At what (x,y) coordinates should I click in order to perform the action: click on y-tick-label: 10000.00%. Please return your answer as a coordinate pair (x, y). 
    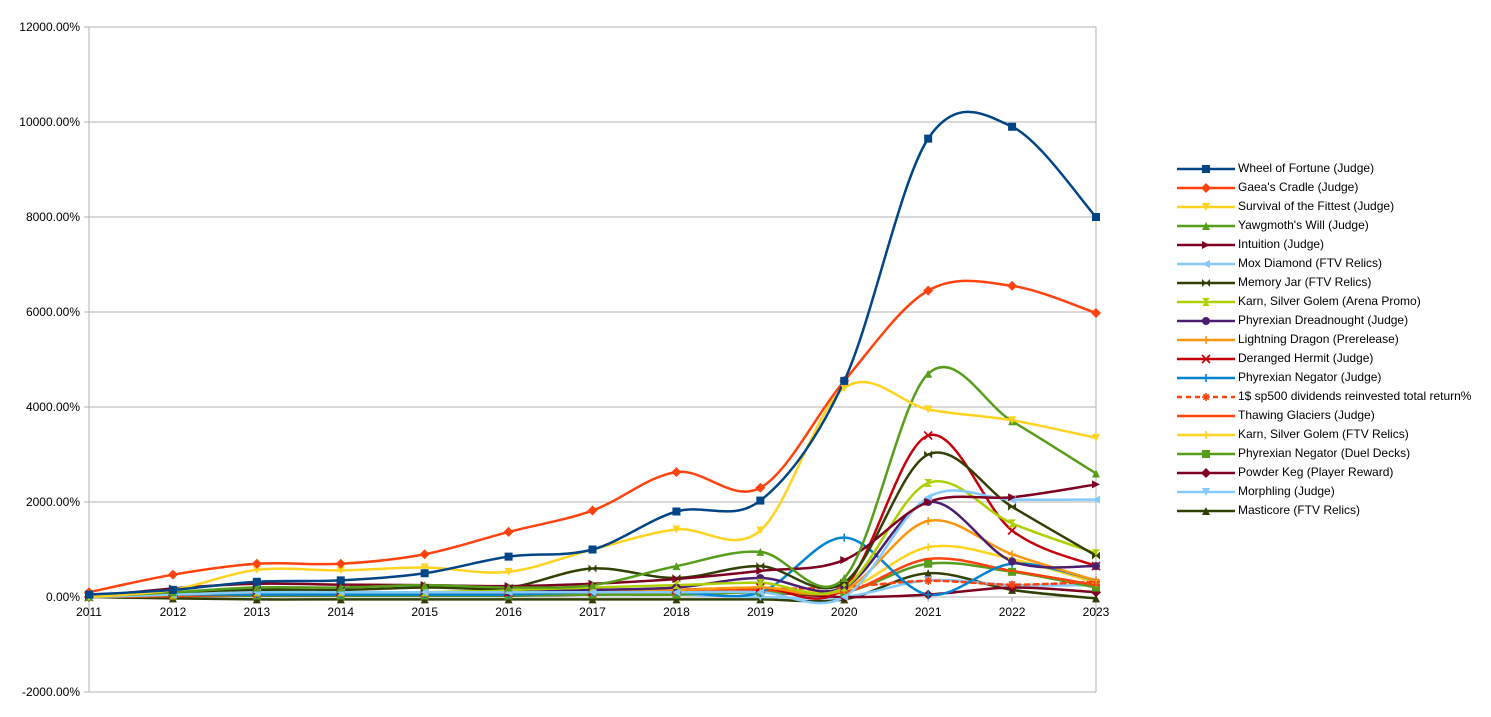
    Looking at the image, I should click on (49, 122).